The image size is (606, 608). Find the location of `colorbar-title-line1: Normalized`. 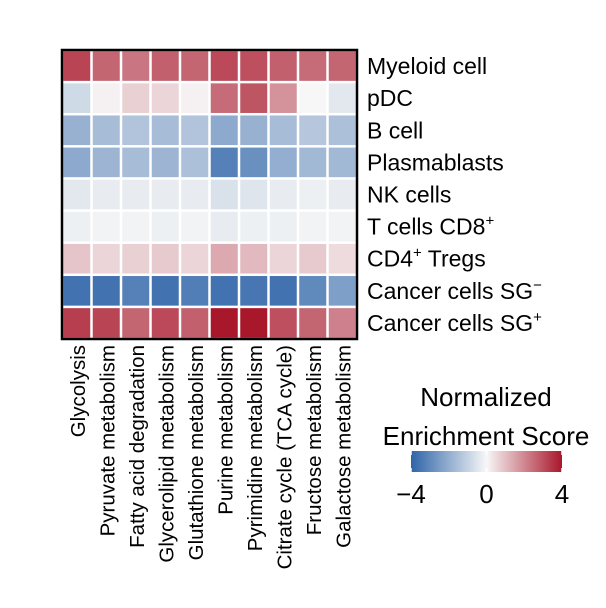

colorbar-title-line1: Normalized is located at coordinates (486, 397).